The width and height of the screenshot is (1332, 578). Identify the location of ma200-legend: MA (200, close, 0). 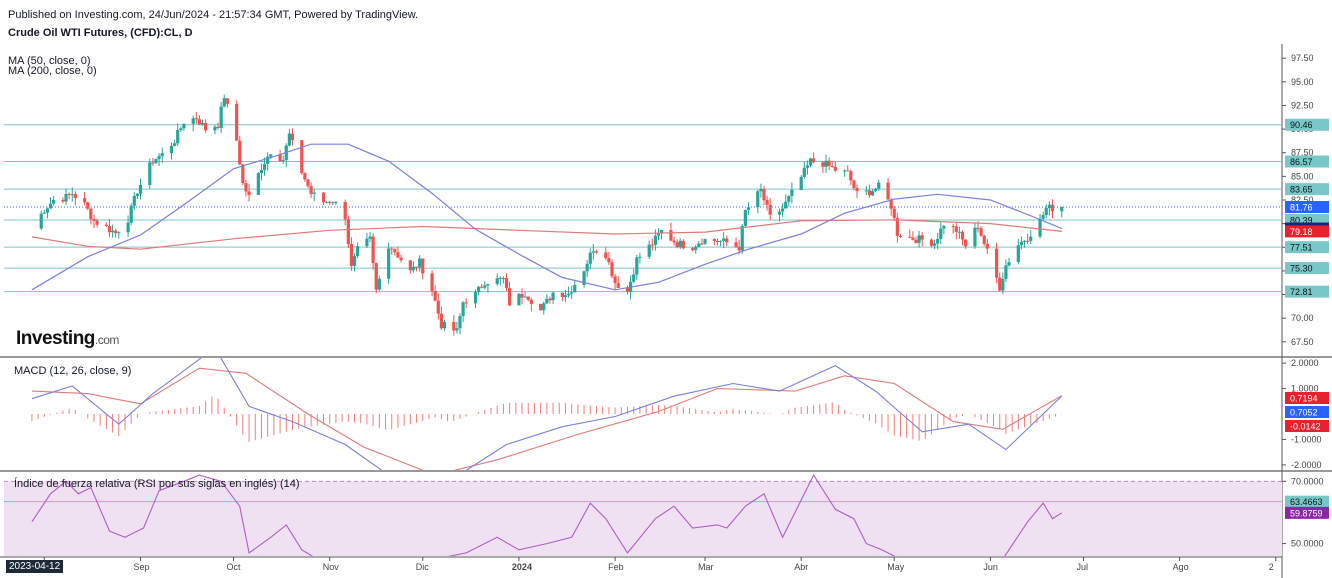
(52, 71).